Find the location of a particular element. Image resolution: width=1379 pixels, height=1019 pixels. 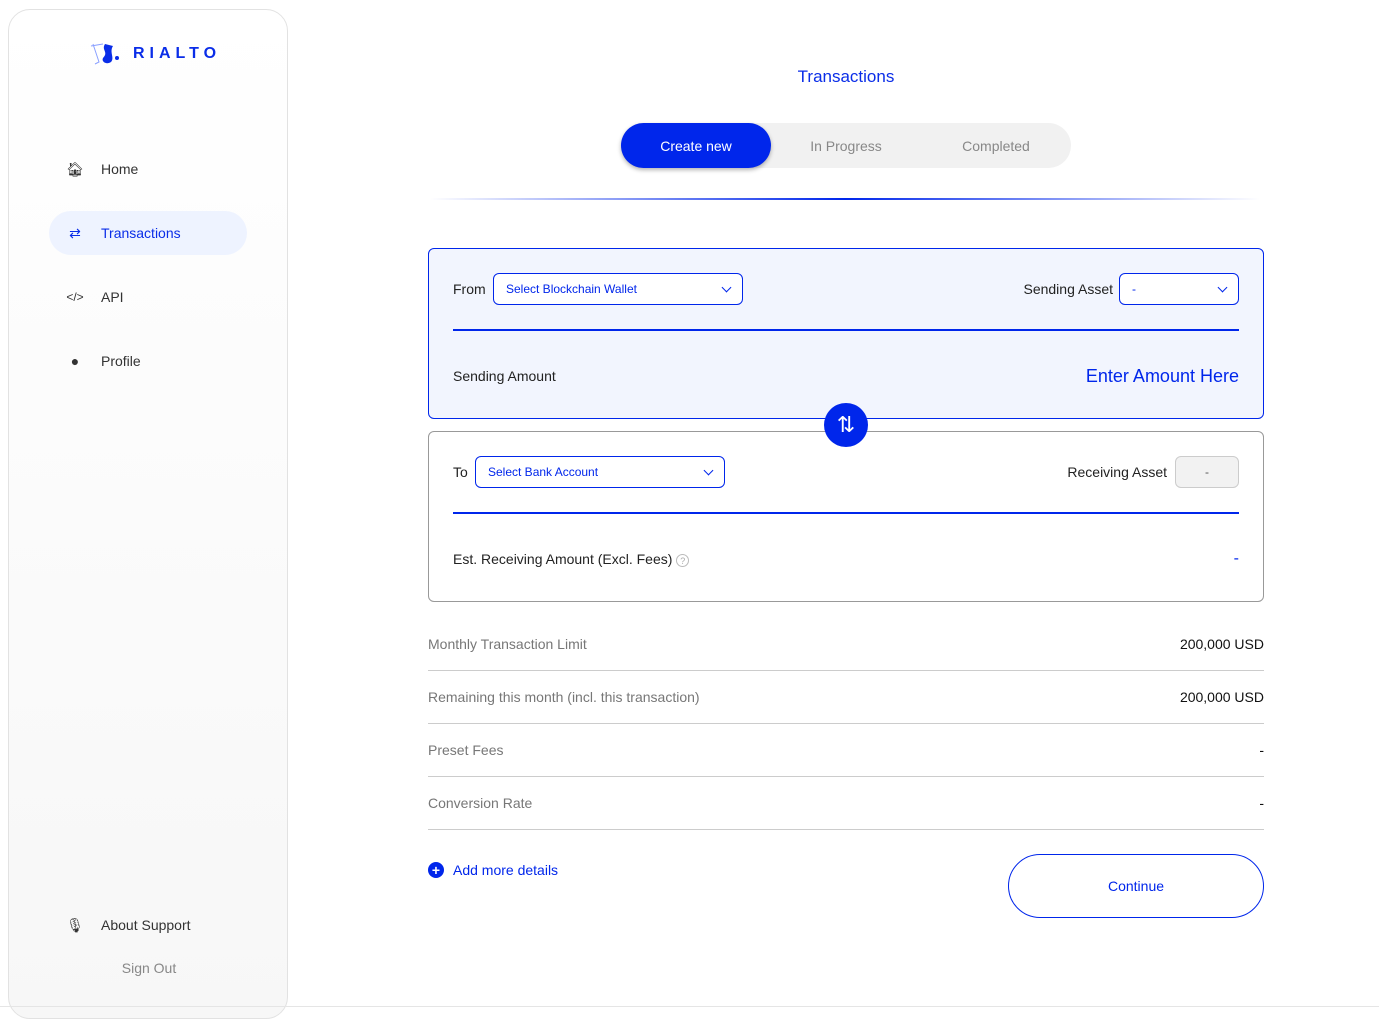

help-icon: ? is located at coordinates (683, 560).